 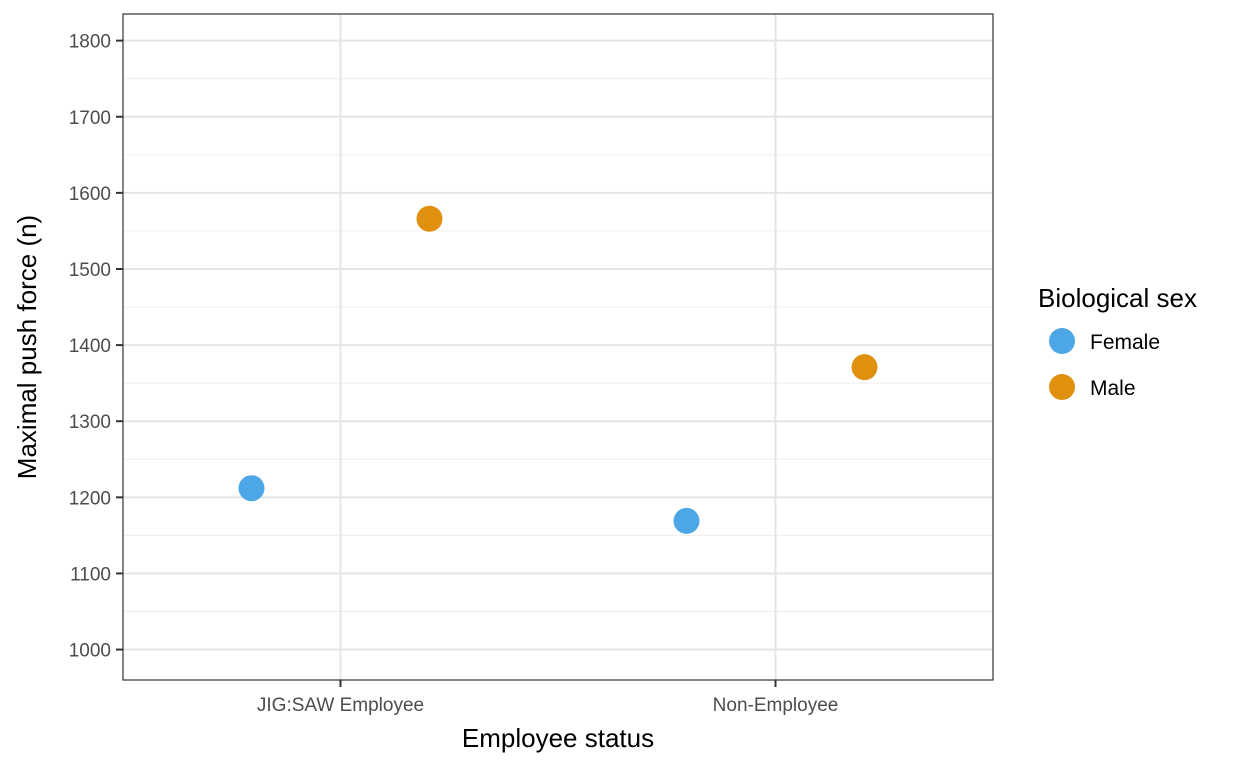 I want to click on legend-item-female: Female, so click(x=1104, y=341).